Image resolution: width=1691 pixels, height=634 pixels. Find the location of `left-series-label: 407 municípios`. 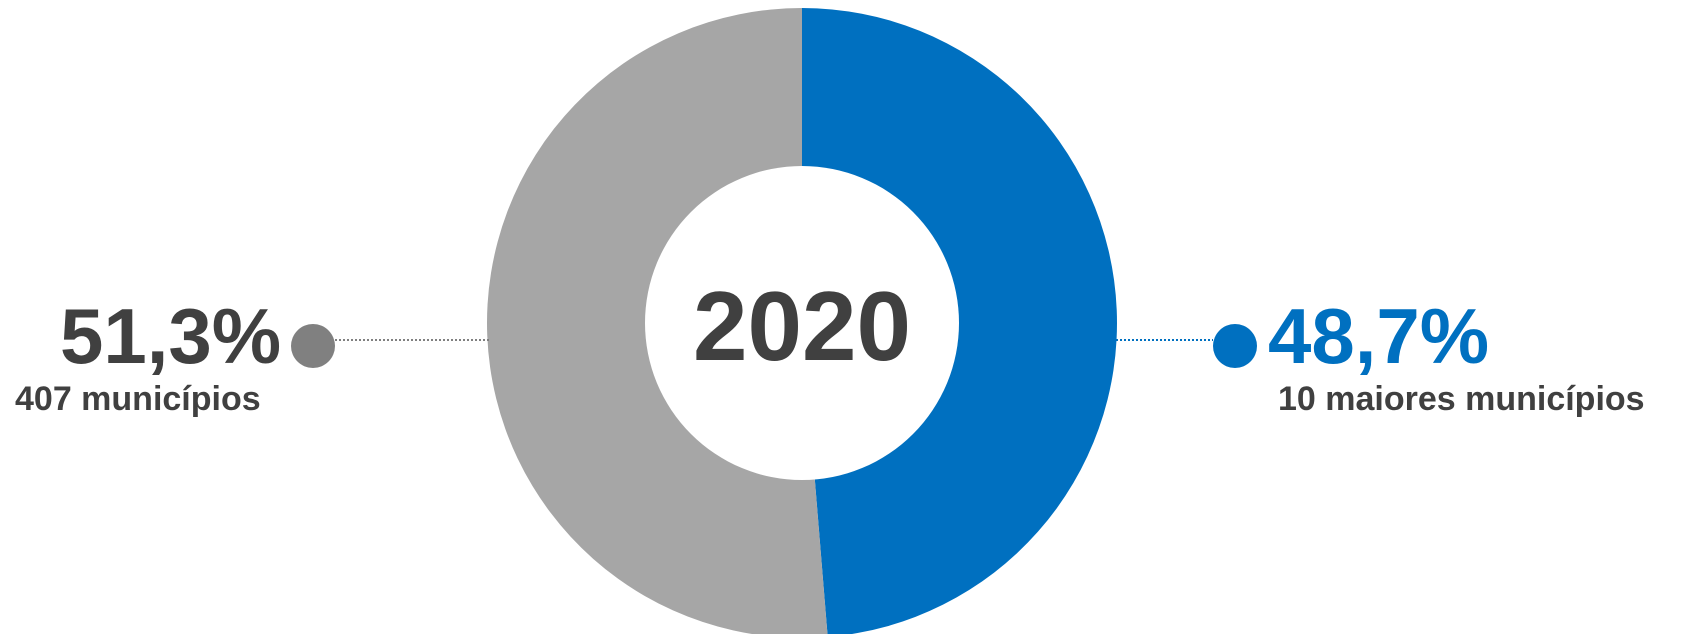

left-series-label: 407 municípios is located at coordinates (138, 399).